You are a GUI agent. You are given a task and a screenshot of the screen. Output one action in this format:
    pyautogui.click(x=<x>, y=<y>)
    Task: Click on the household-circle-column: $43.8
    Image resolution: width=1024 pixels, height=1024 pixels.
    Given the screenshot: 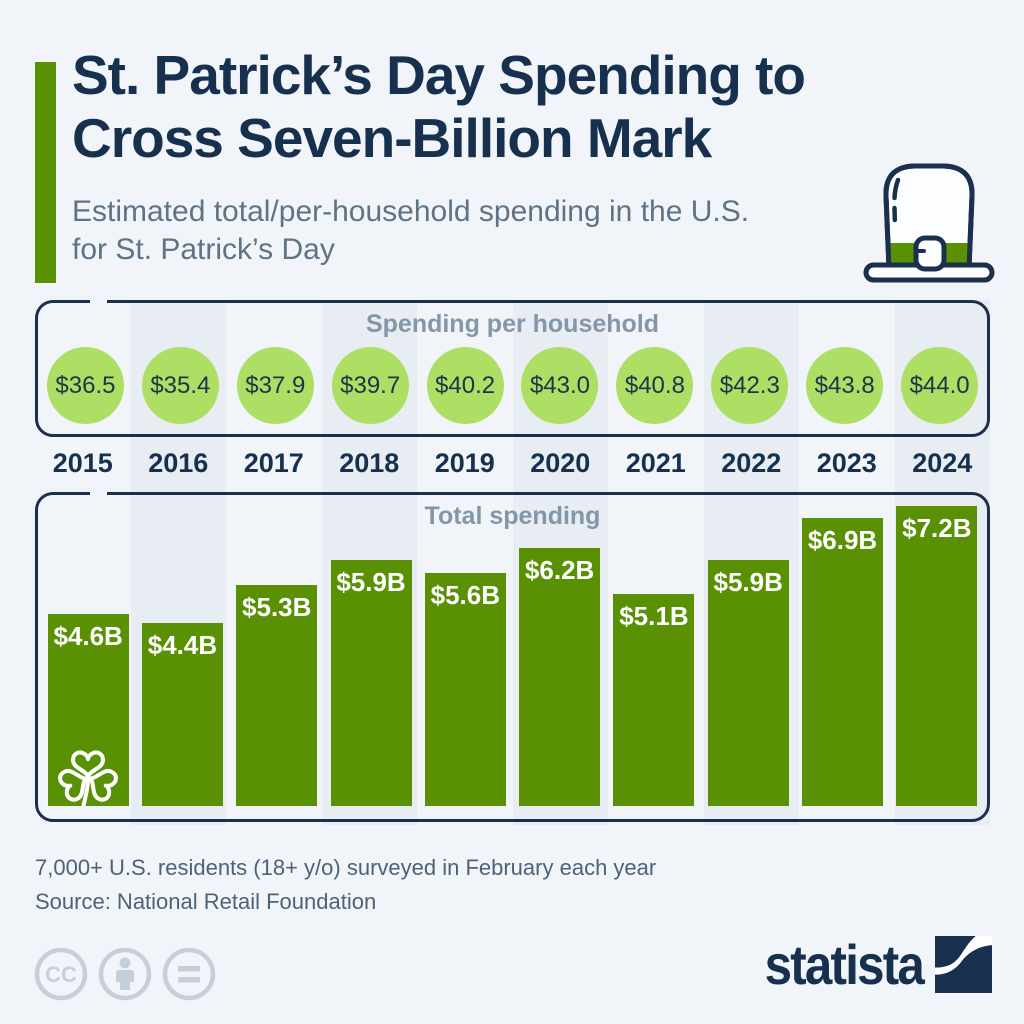 What is the action you would take?
    pyautogui.click(x=844, y=385)
    